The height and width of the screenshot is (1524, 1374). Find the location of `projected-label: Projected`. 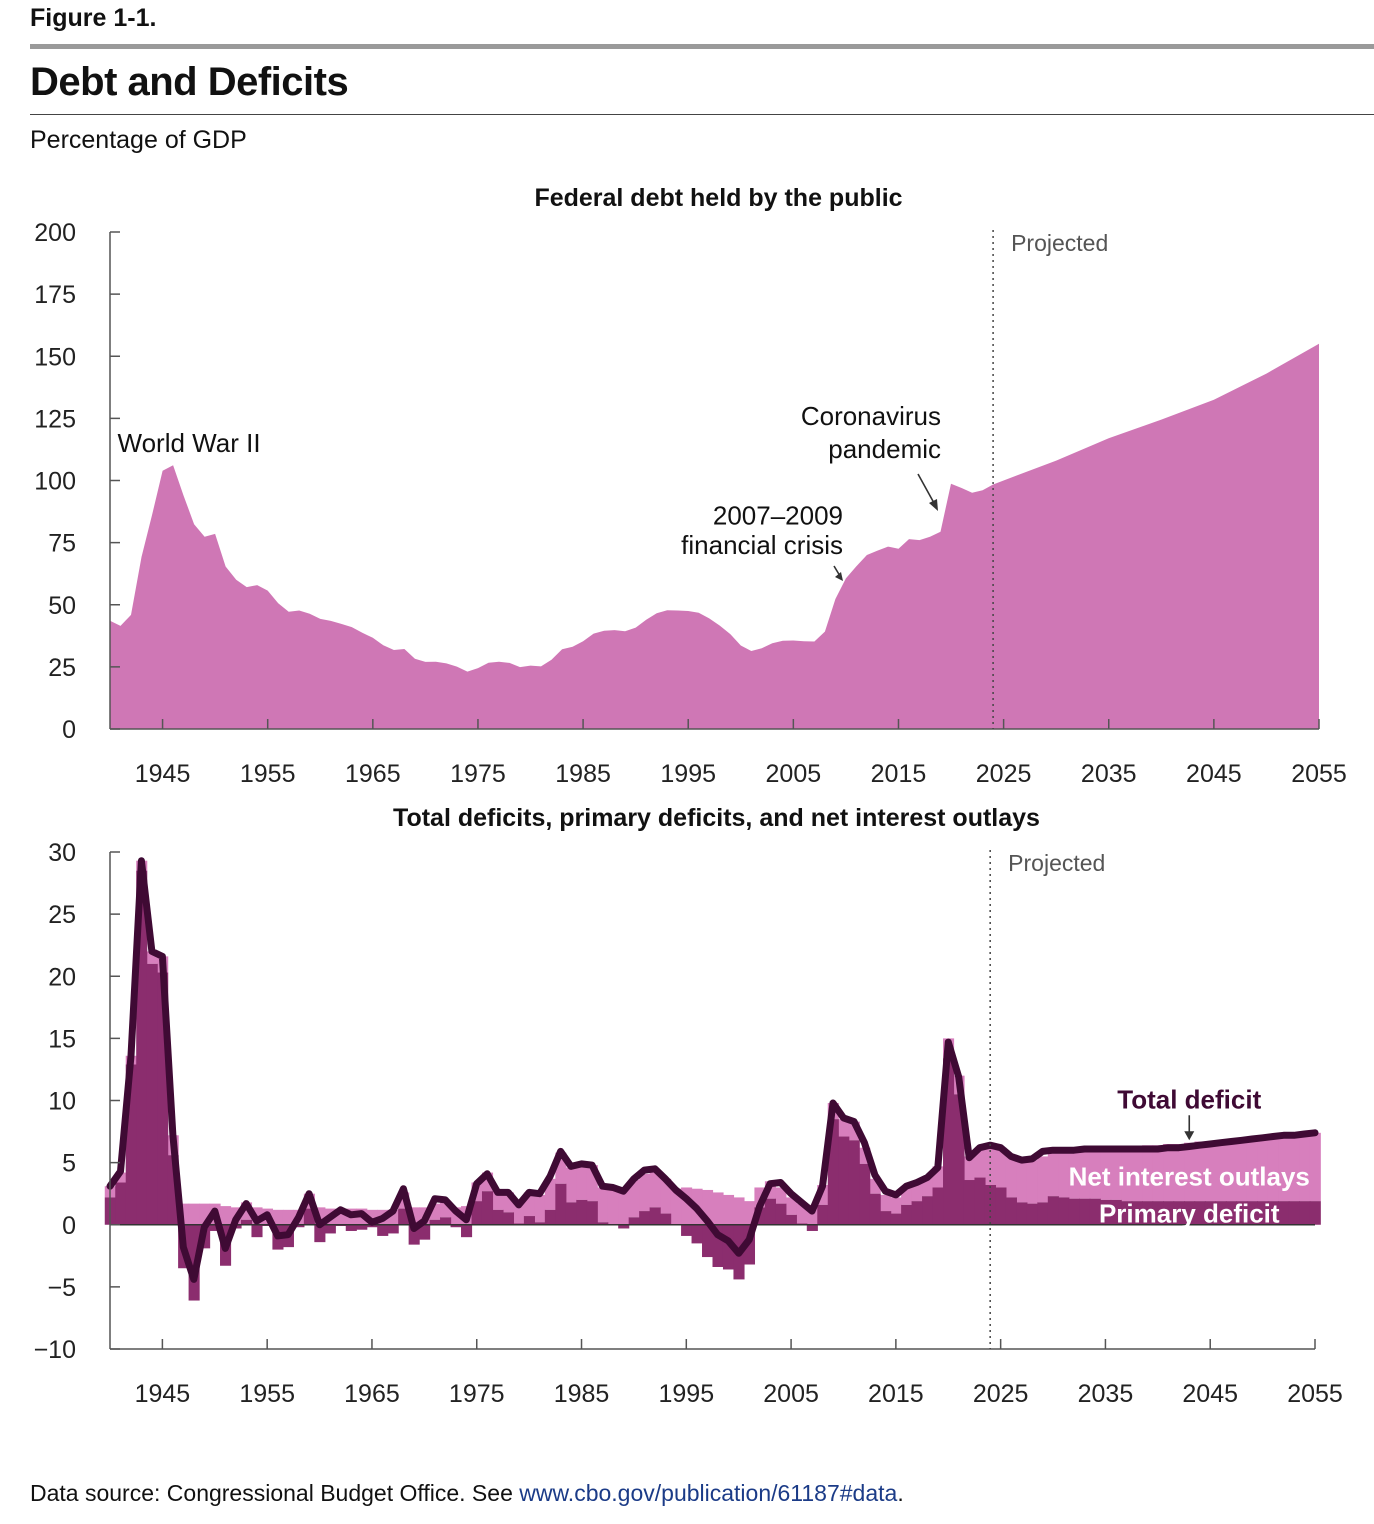

projected-label: Projected is located at coordinates (1056, 863).